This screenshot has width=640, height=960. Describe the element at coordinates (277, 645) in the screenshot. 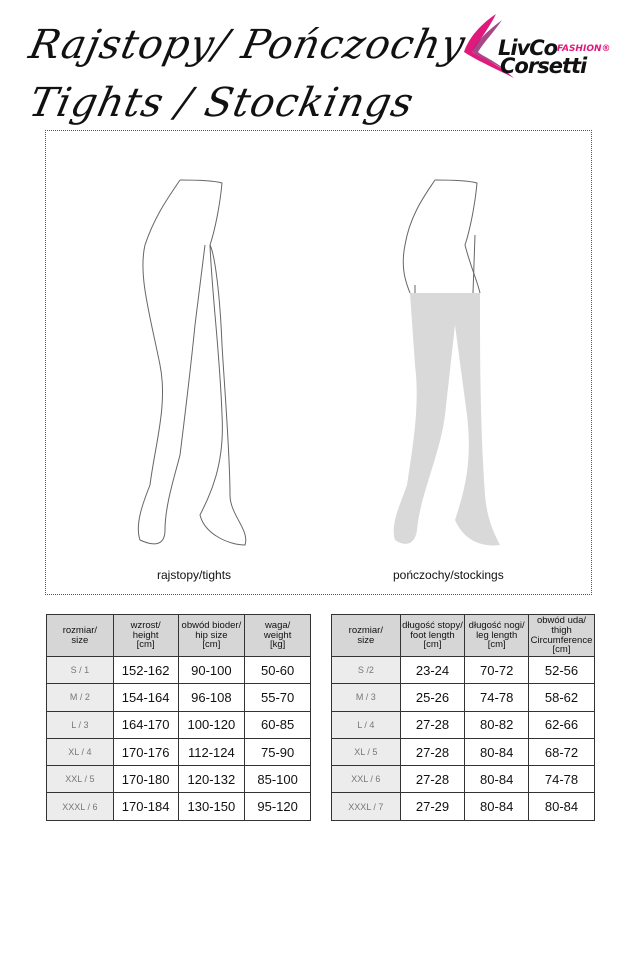

I see `header-text: [kg]` at that location.